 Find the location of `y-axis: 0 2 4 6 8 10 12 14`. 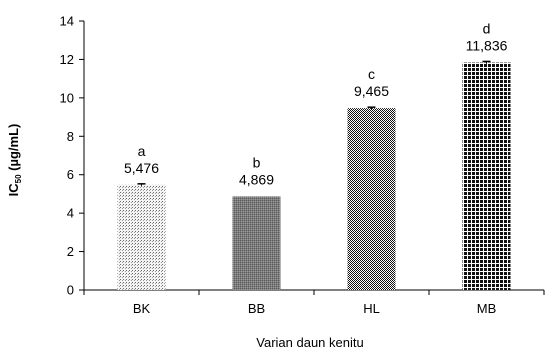

y-axis: 0 2 4 6 8 10 12 14 is located at coordinates (72, 156).